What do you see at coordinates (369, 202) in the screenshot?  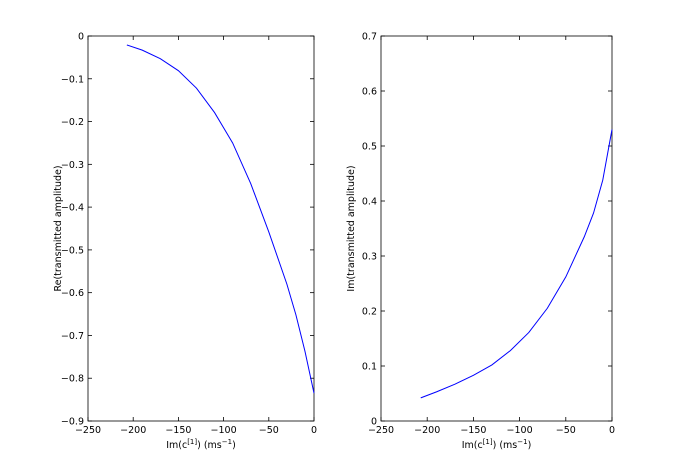 I see `y-tick-label: 0.4` at bounding box center [369, 202].